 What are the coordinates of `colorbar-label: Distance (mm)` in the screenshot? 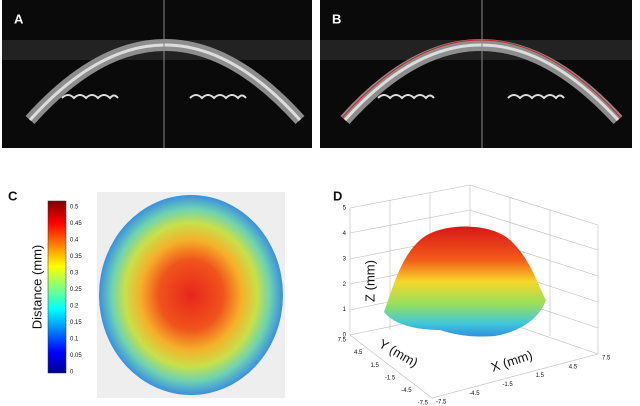 It's located at (36, 287).